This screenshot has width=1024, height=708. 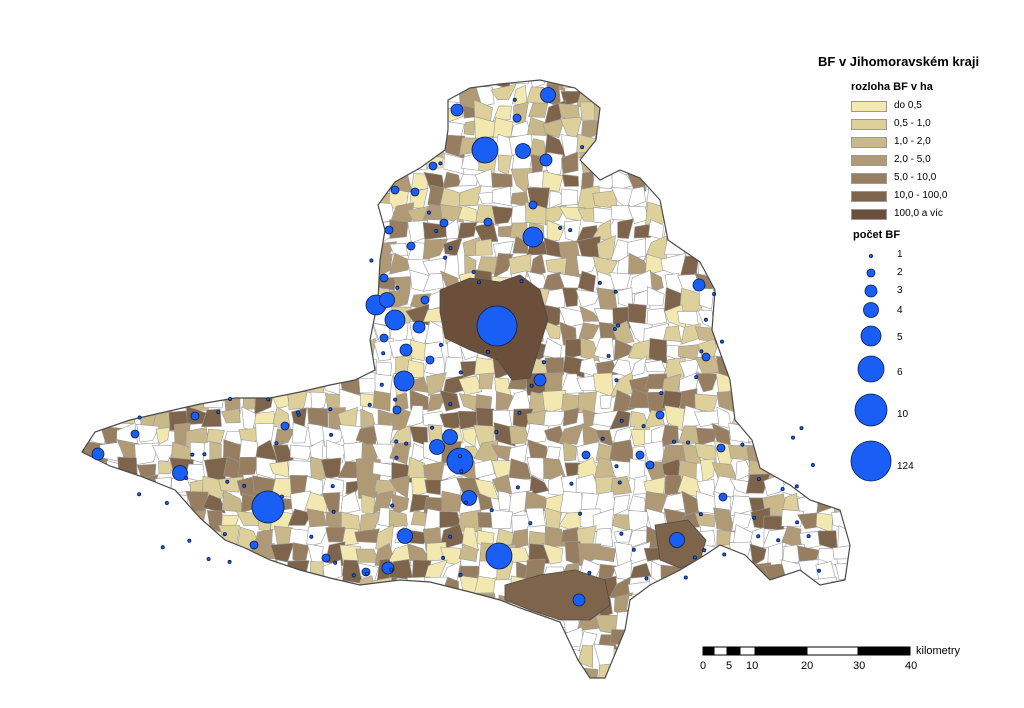 I want to click on scale-tick-label: 5, so click(x=729, y=666).